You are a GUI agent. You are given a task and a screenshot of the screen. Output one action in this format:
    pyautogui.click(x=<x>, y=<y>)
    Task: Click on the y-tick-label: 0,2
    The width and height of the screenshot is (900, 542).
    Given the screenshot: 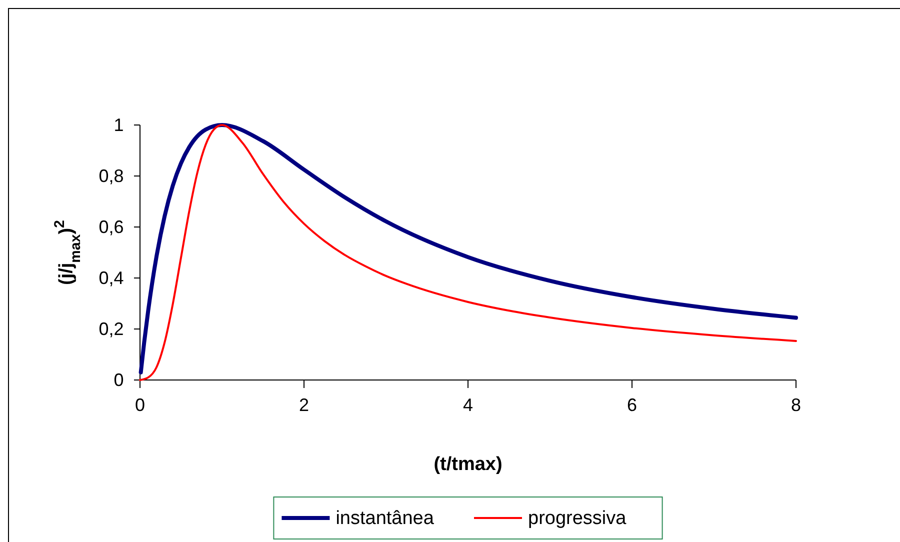 What is the action you would take?
    pyautogui.click(x=111, y=328)
    